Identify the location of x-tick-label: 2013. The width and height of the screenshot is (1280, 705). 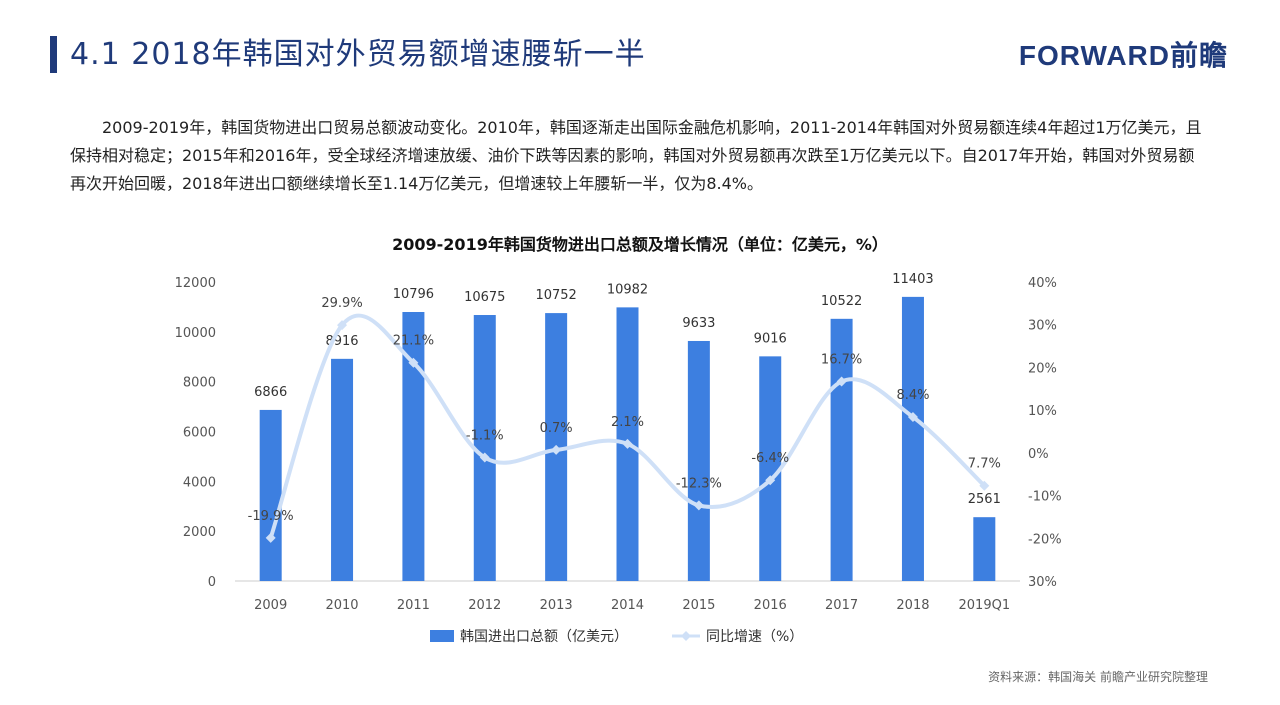
(556, 605).